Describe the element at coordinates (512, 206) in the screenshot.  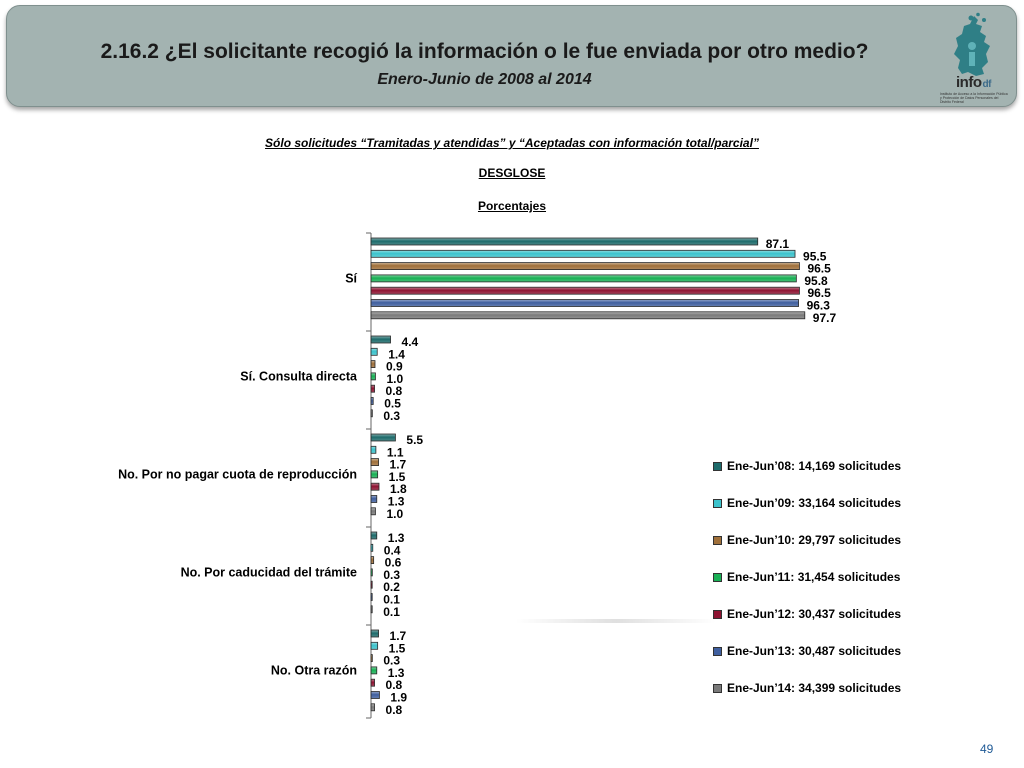
I see `unit-label: Porcentajes` at that location.